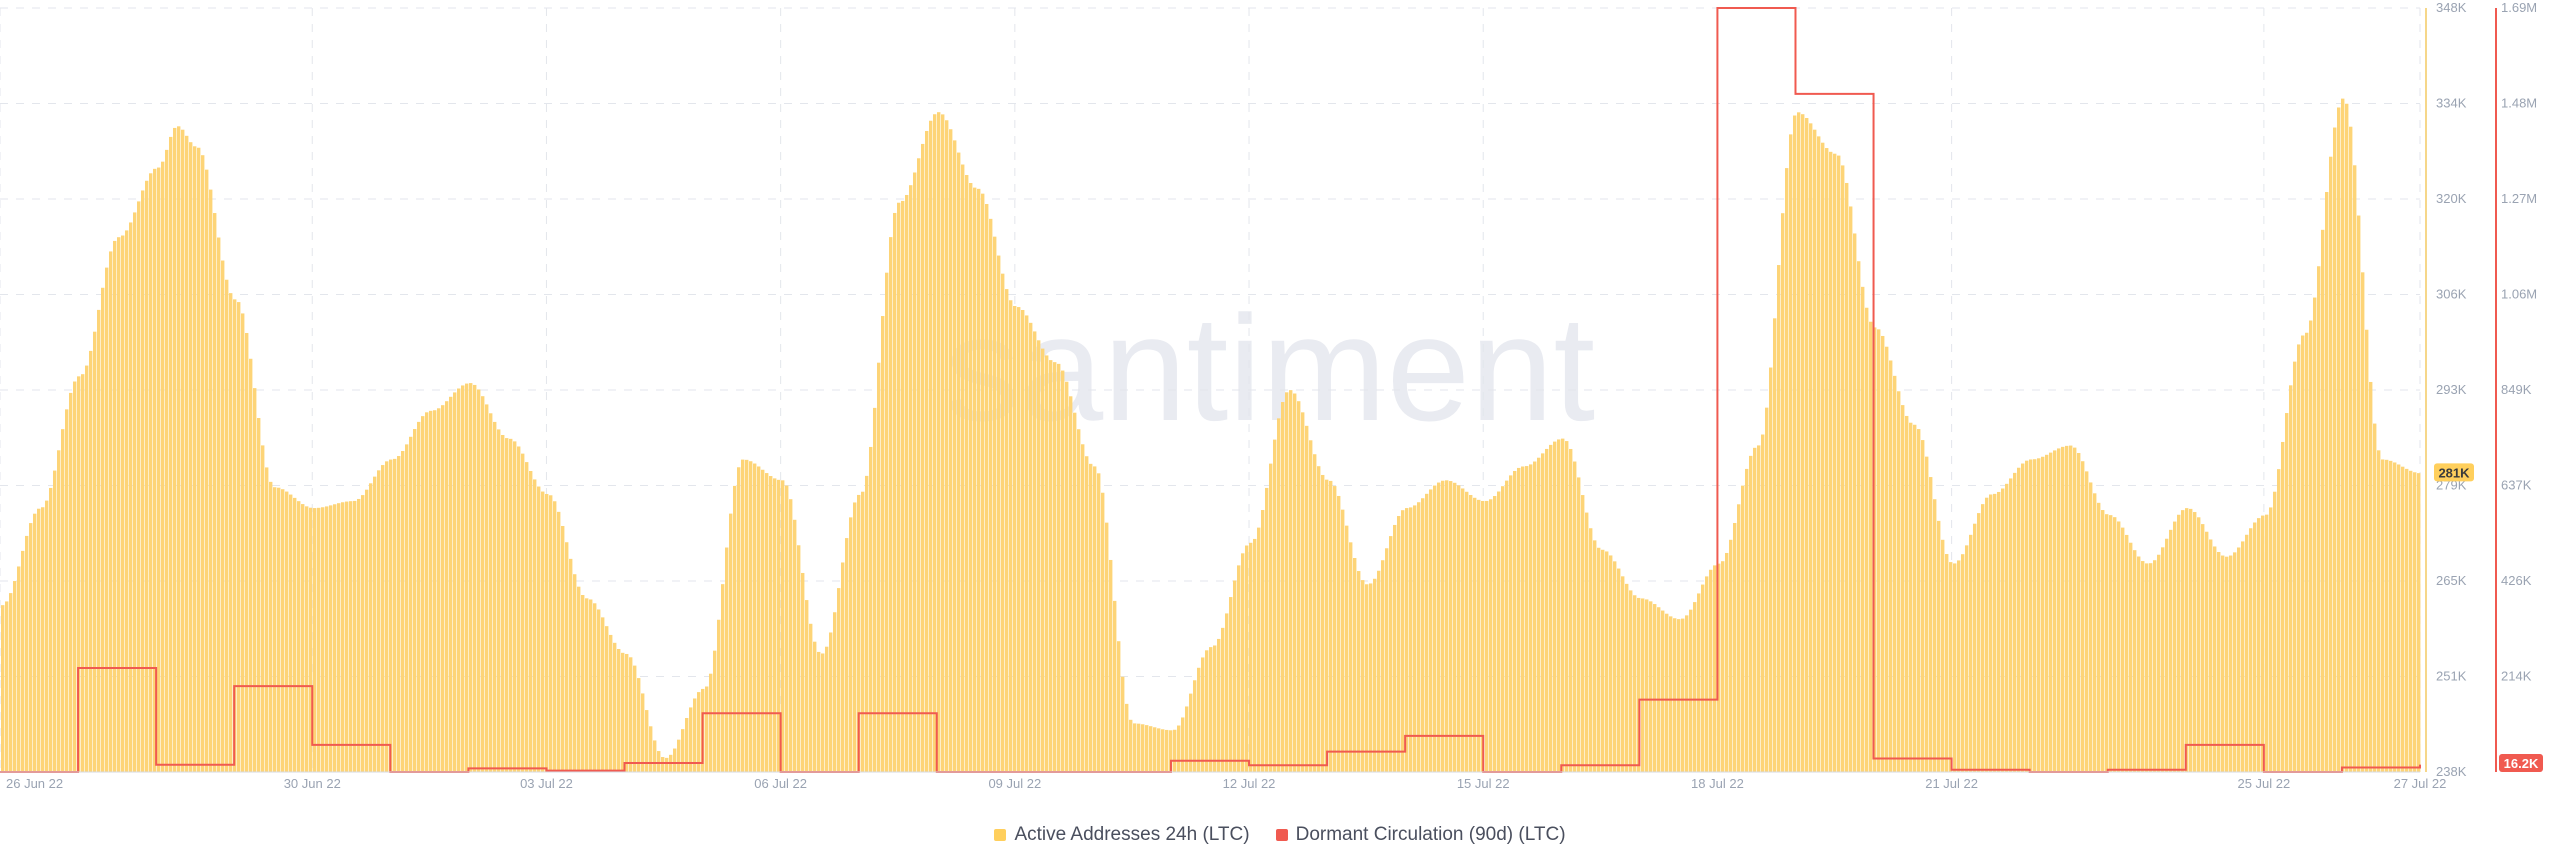 The height and width of the screenshot is (867, 2560). What do you see at coordinates (1420, 835) in the screenshot?
I see `legend-item-dormant-circulation: Dormant Circulation (90d) (LTC)` at bounding box center [1420, 835].